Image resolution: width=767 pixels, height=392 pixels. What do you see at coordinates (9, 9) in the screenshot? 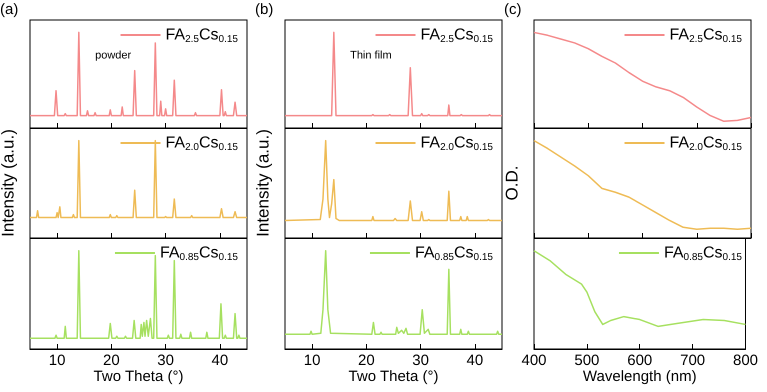
I see `text: (a)` at bounding box center [9, 9].